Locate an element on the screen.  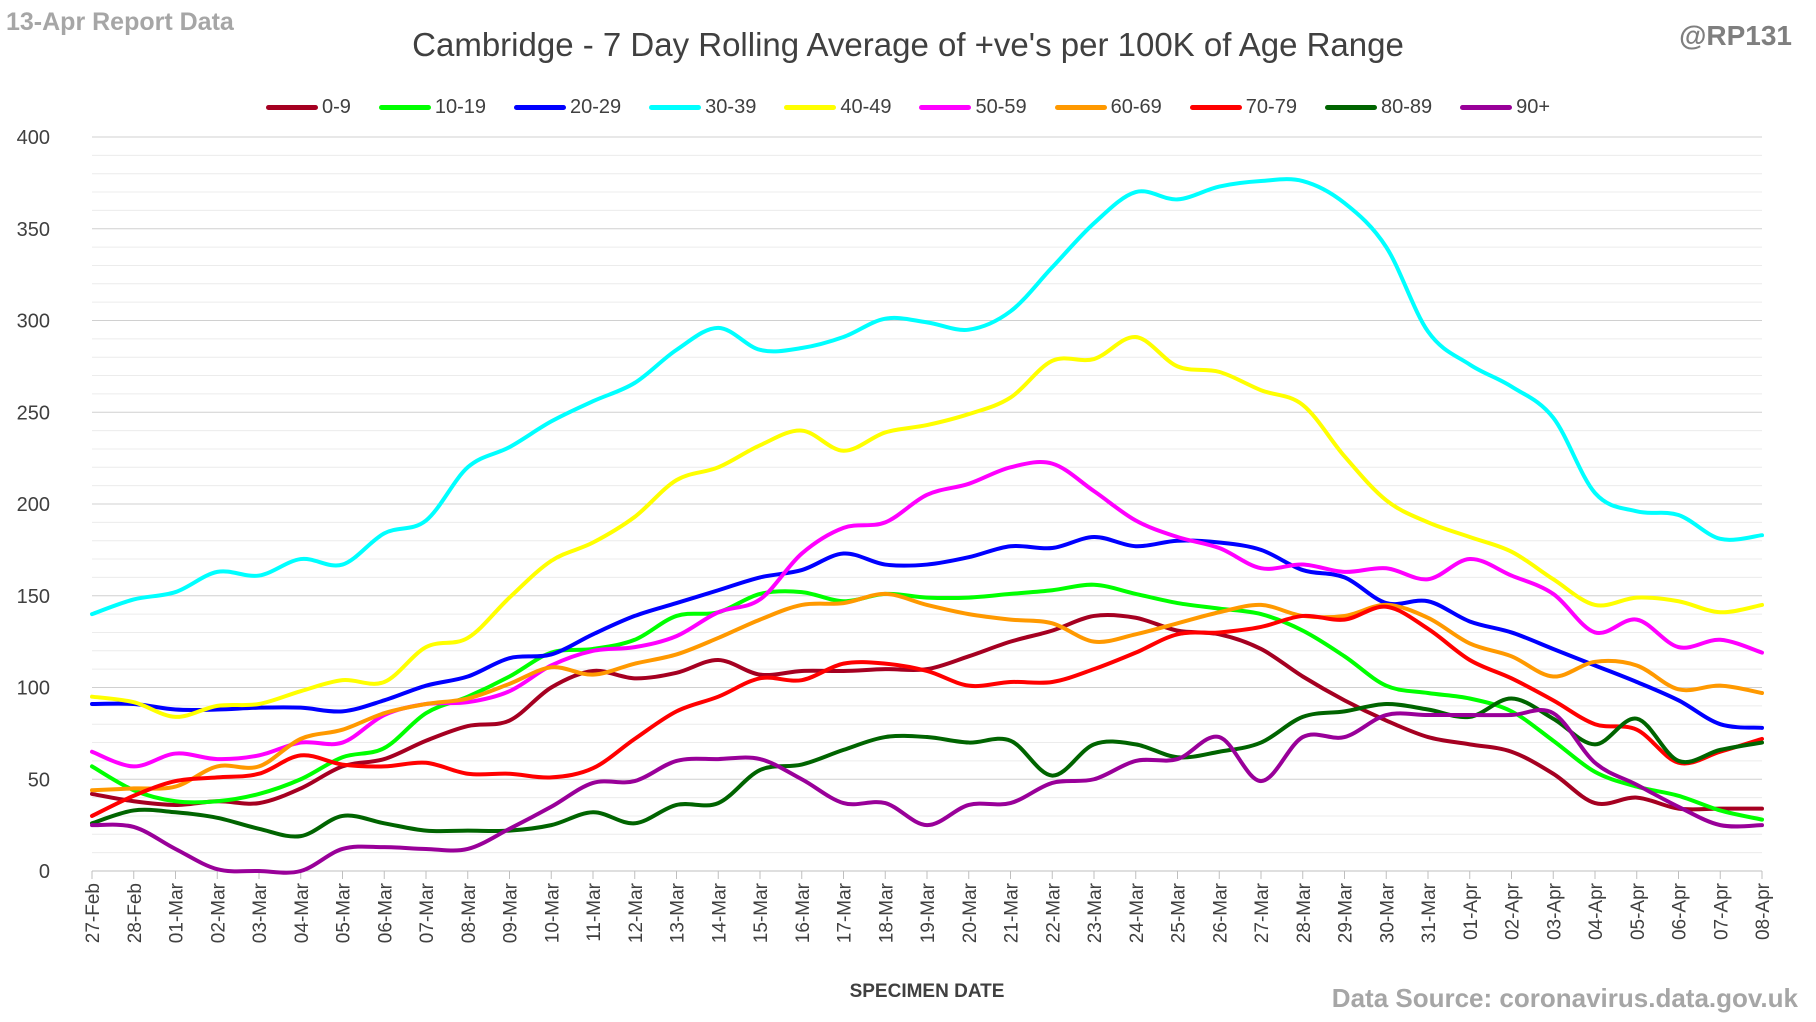
x-tick-label: 27-Feb is located at coordinates (93, 913).